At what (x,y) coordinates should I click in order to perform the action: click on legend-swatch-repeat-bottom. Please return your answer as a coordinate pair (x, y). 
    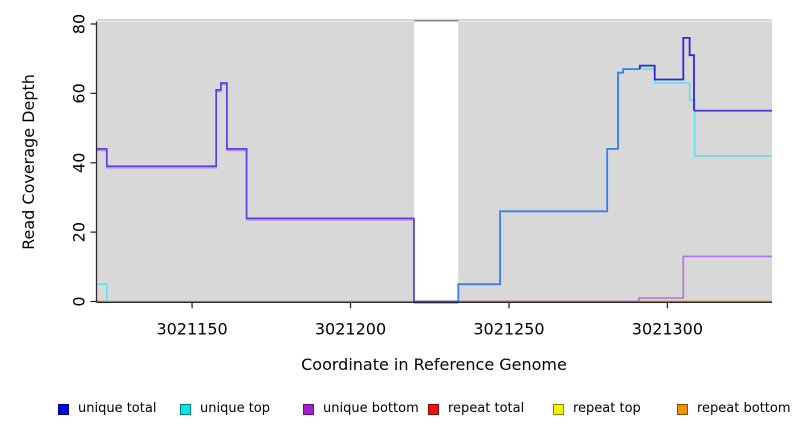
    Looking at the image, I should click on (682, 409).